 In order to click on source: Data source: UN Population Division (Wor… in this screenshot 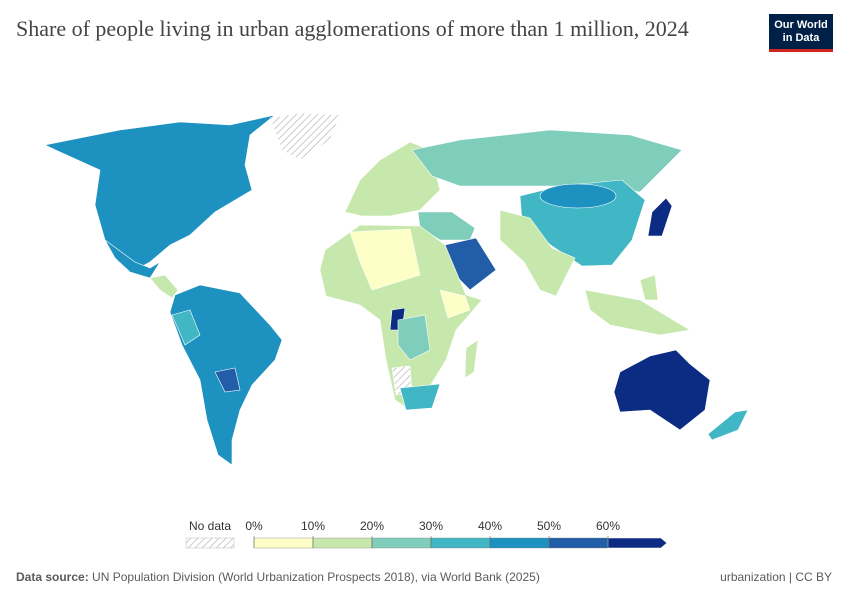, I will do `click(278, 577)`.